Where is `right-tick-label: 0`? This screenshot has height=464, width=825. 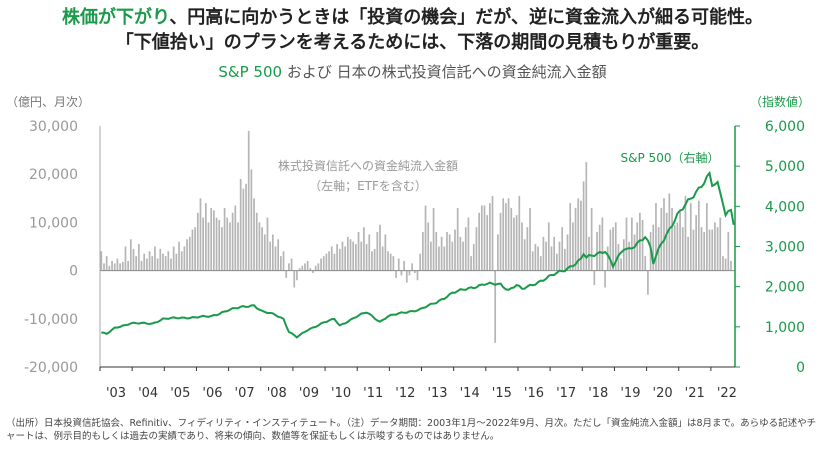 right-tick-label: 0 is located at coordinates (800, 368).